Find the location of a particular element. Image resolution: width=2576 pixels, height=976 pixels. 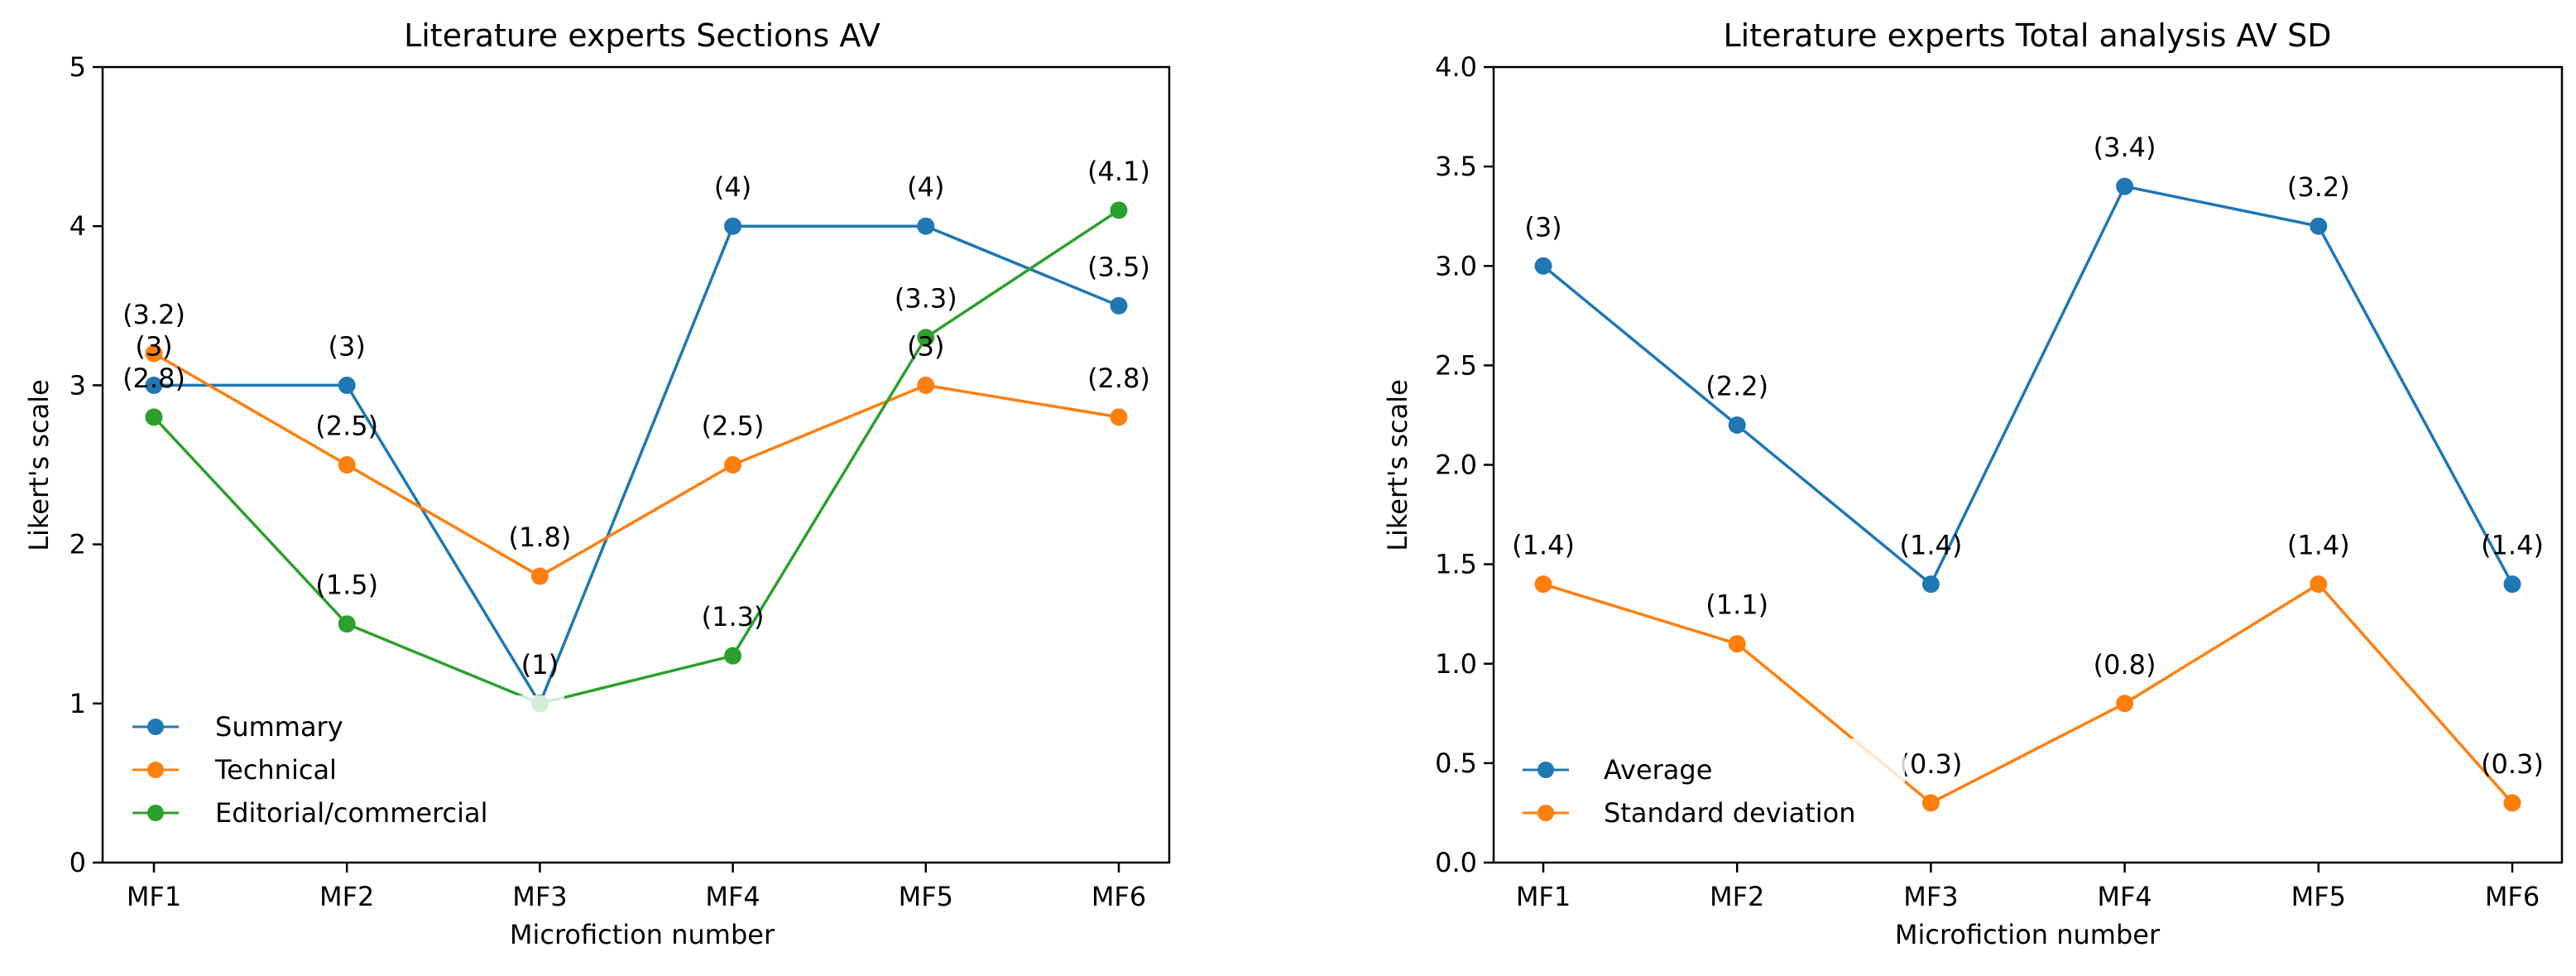

y-tick-label: 2.0 is located at coordinates (1456, 465).